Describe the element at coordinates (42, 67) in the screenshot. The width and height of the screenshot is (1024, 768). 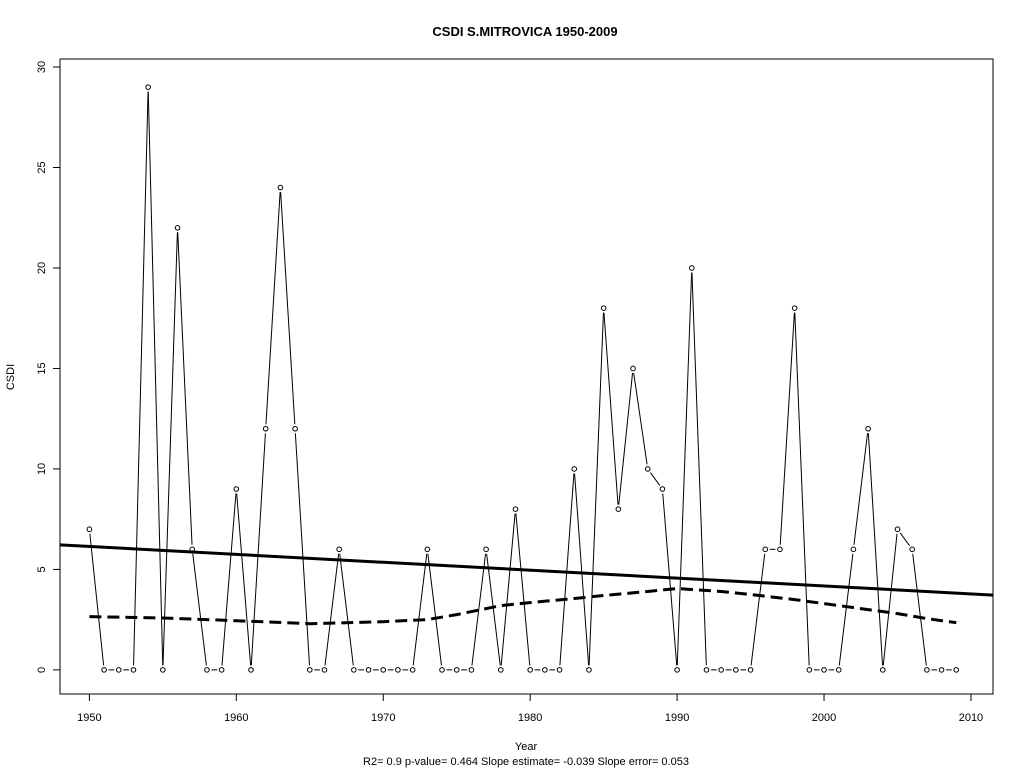
I see `y-tick-label: 30` at that location.